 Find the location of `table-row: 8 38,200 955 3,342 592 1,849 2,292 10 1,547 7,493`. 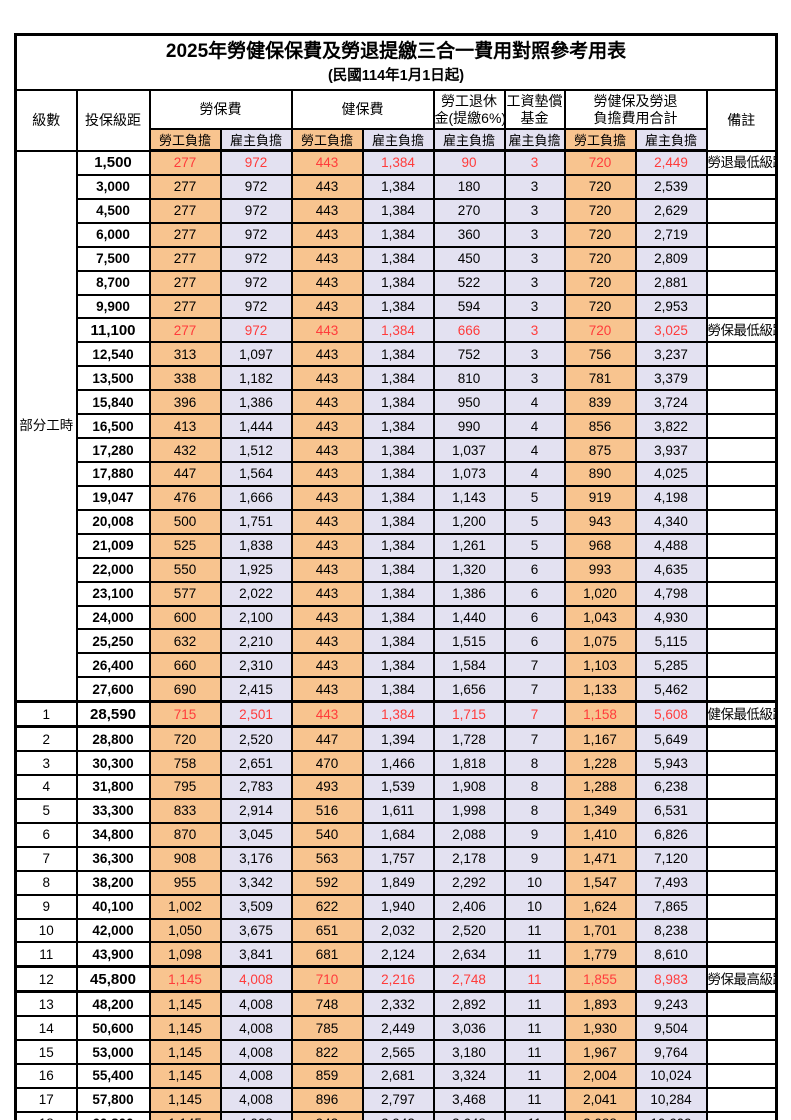

table-row: 8 38,200 955 3,342 592 1,849 2,292 10 1,547 7,493 is located at coordinates (396, 882).